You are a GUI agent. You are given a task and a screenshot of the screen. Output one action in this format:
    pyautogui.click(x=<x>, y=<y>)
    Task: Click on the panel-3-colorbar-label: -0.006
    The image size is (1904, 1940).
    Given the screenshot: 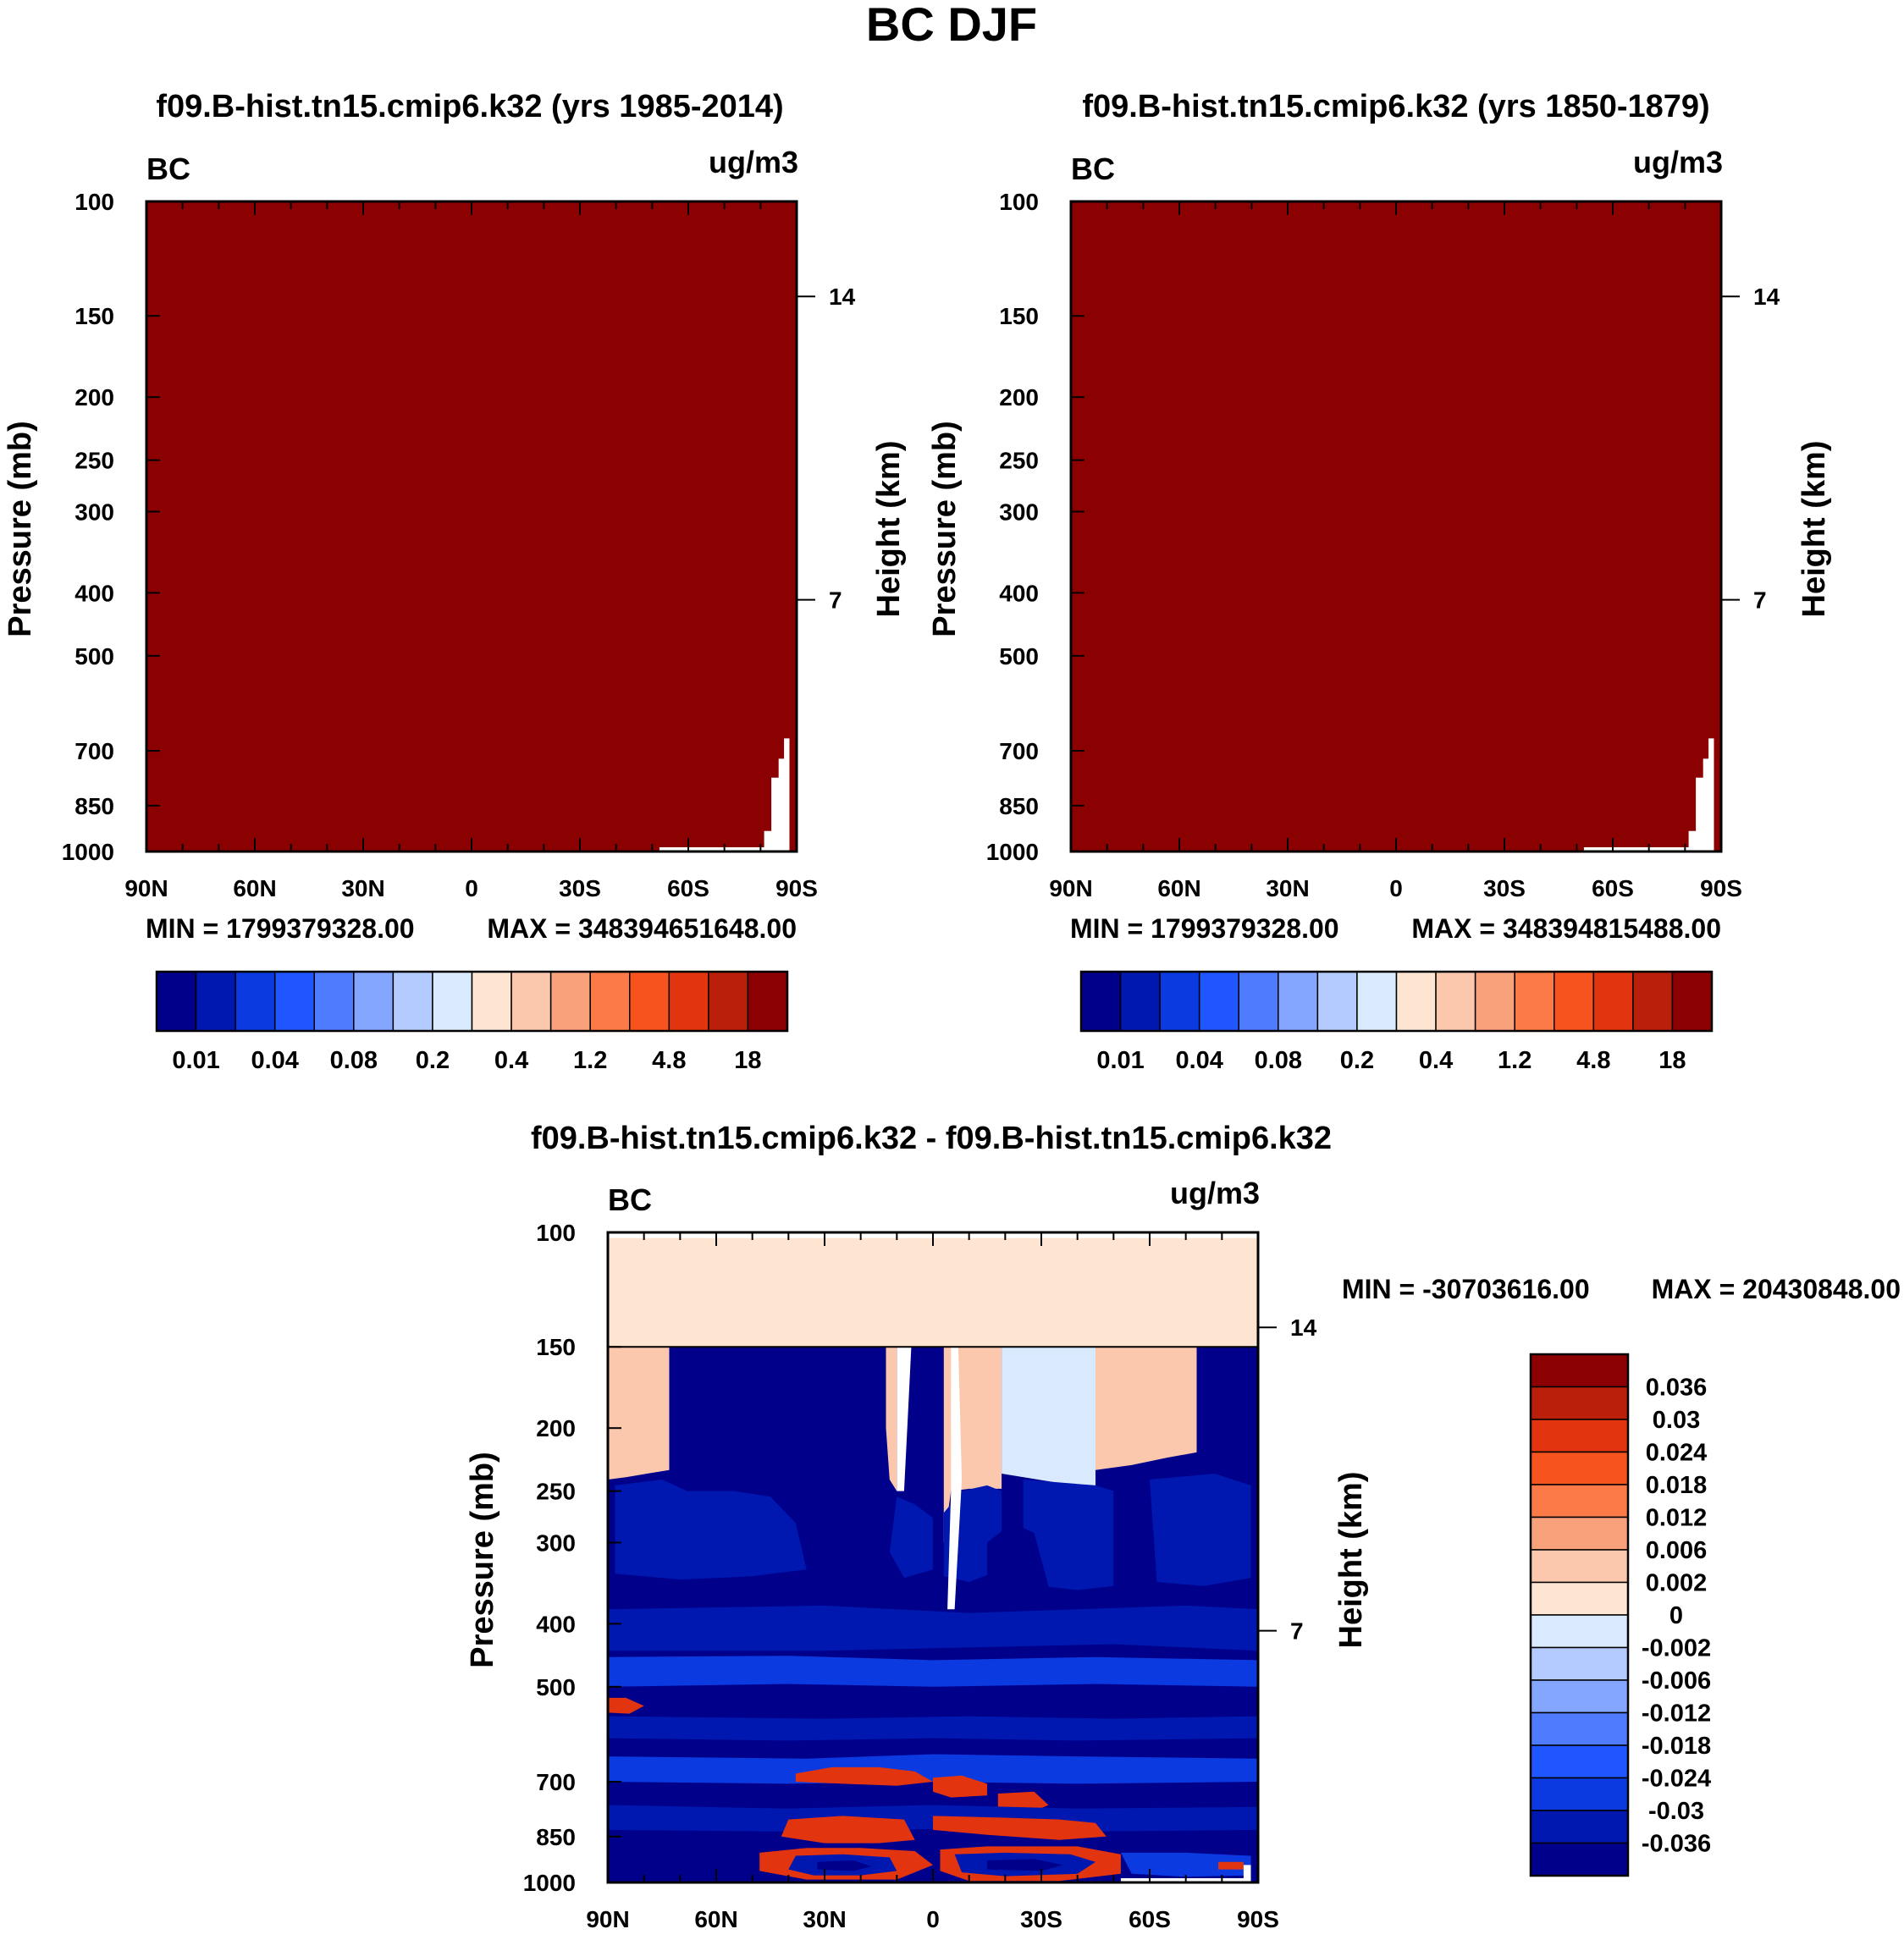 What is the action you would take?
    pyautogui.click(x=1676, y=1681)
    